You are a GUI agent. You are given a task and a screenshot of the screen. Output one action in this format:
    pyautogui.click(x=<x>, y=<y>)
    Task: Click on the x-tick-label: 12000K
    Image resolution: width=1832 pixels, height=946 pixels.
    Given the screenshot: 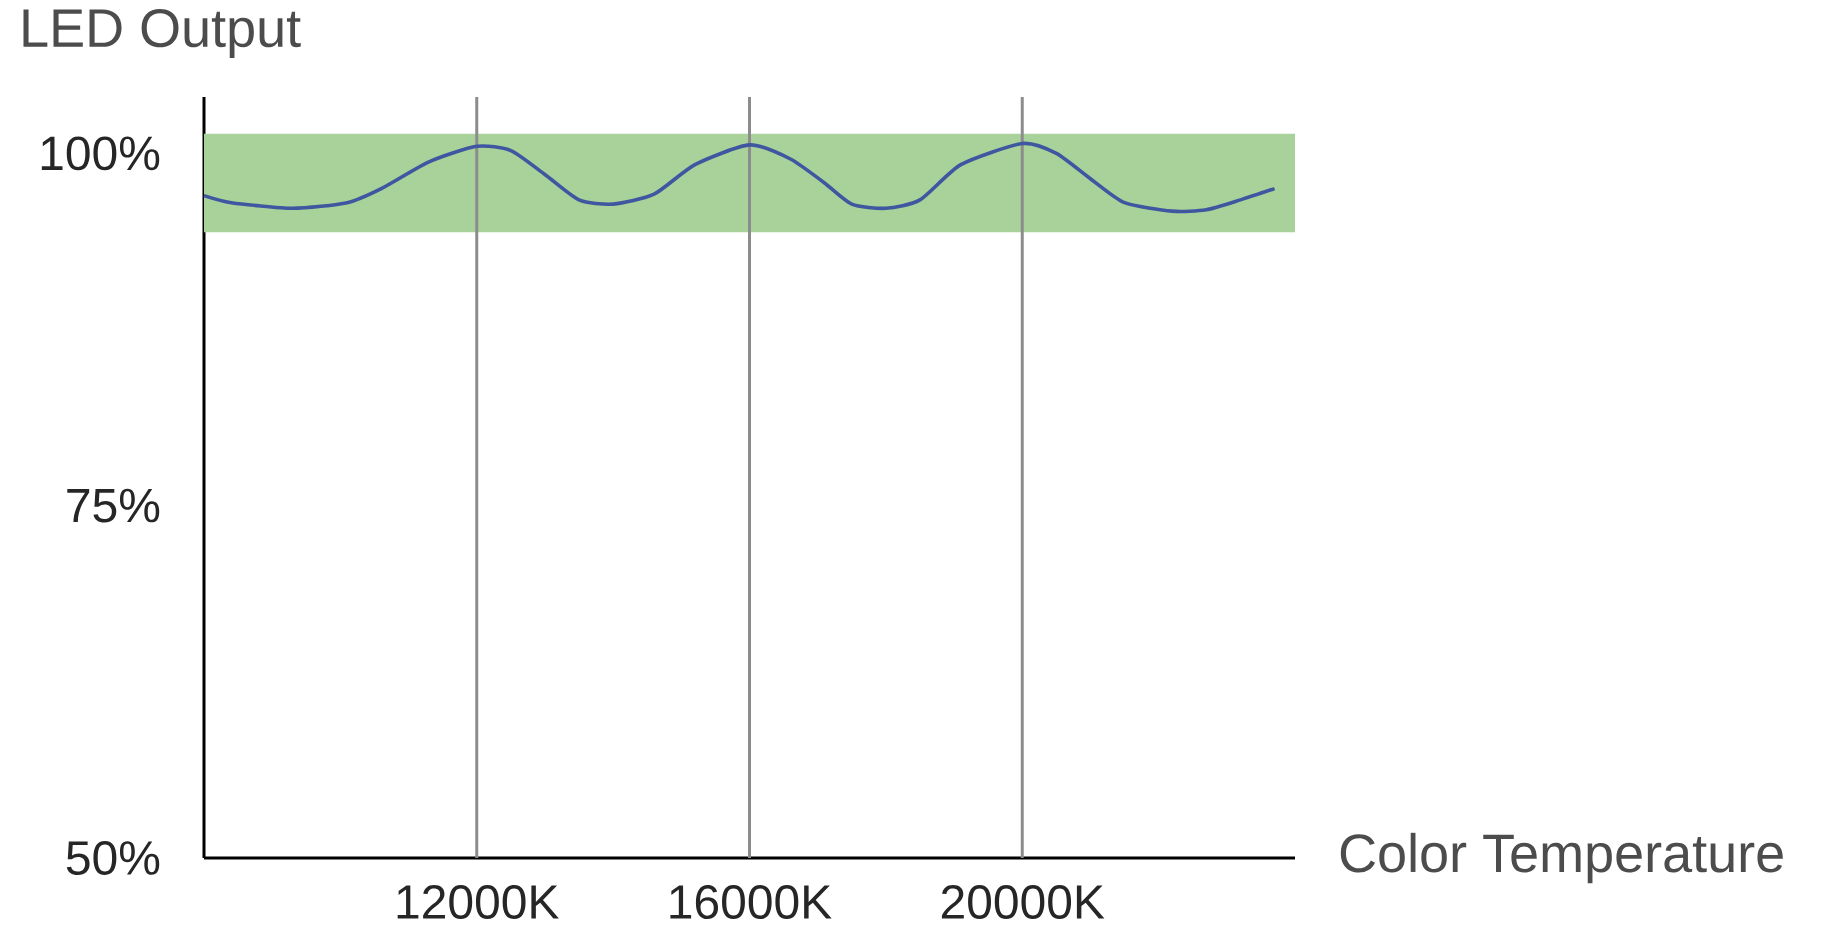 What is the action you would take?
    pyautogui.click(x=478, y=902)
    